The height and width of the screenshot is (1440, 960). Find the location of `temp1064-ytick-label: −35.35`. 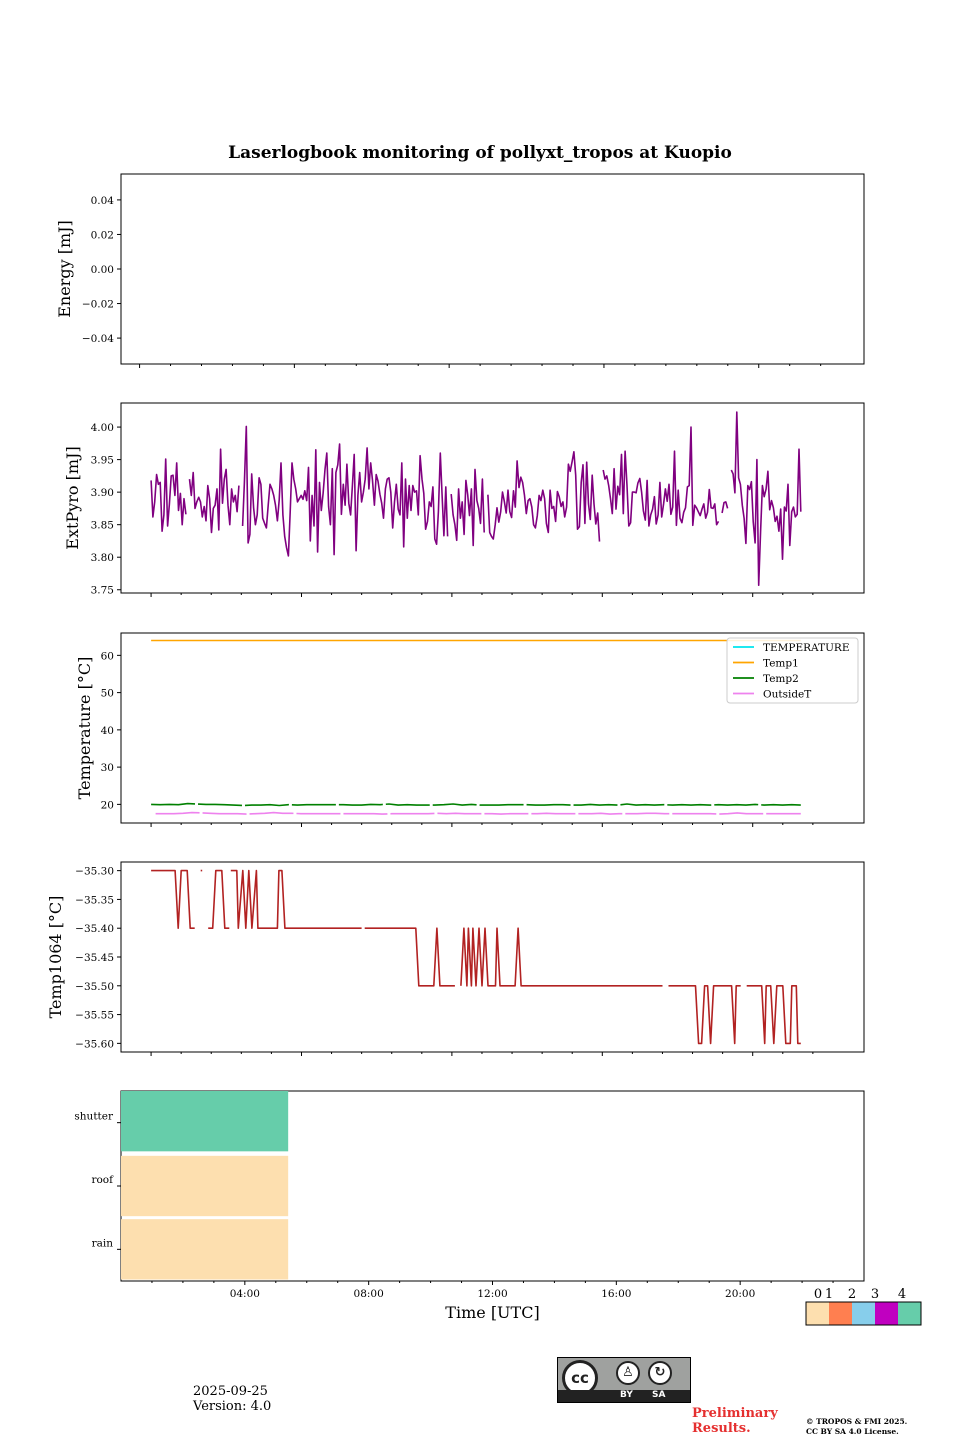

temp1064-ytick-label: −35.35 is located at coordinates (94, 900).